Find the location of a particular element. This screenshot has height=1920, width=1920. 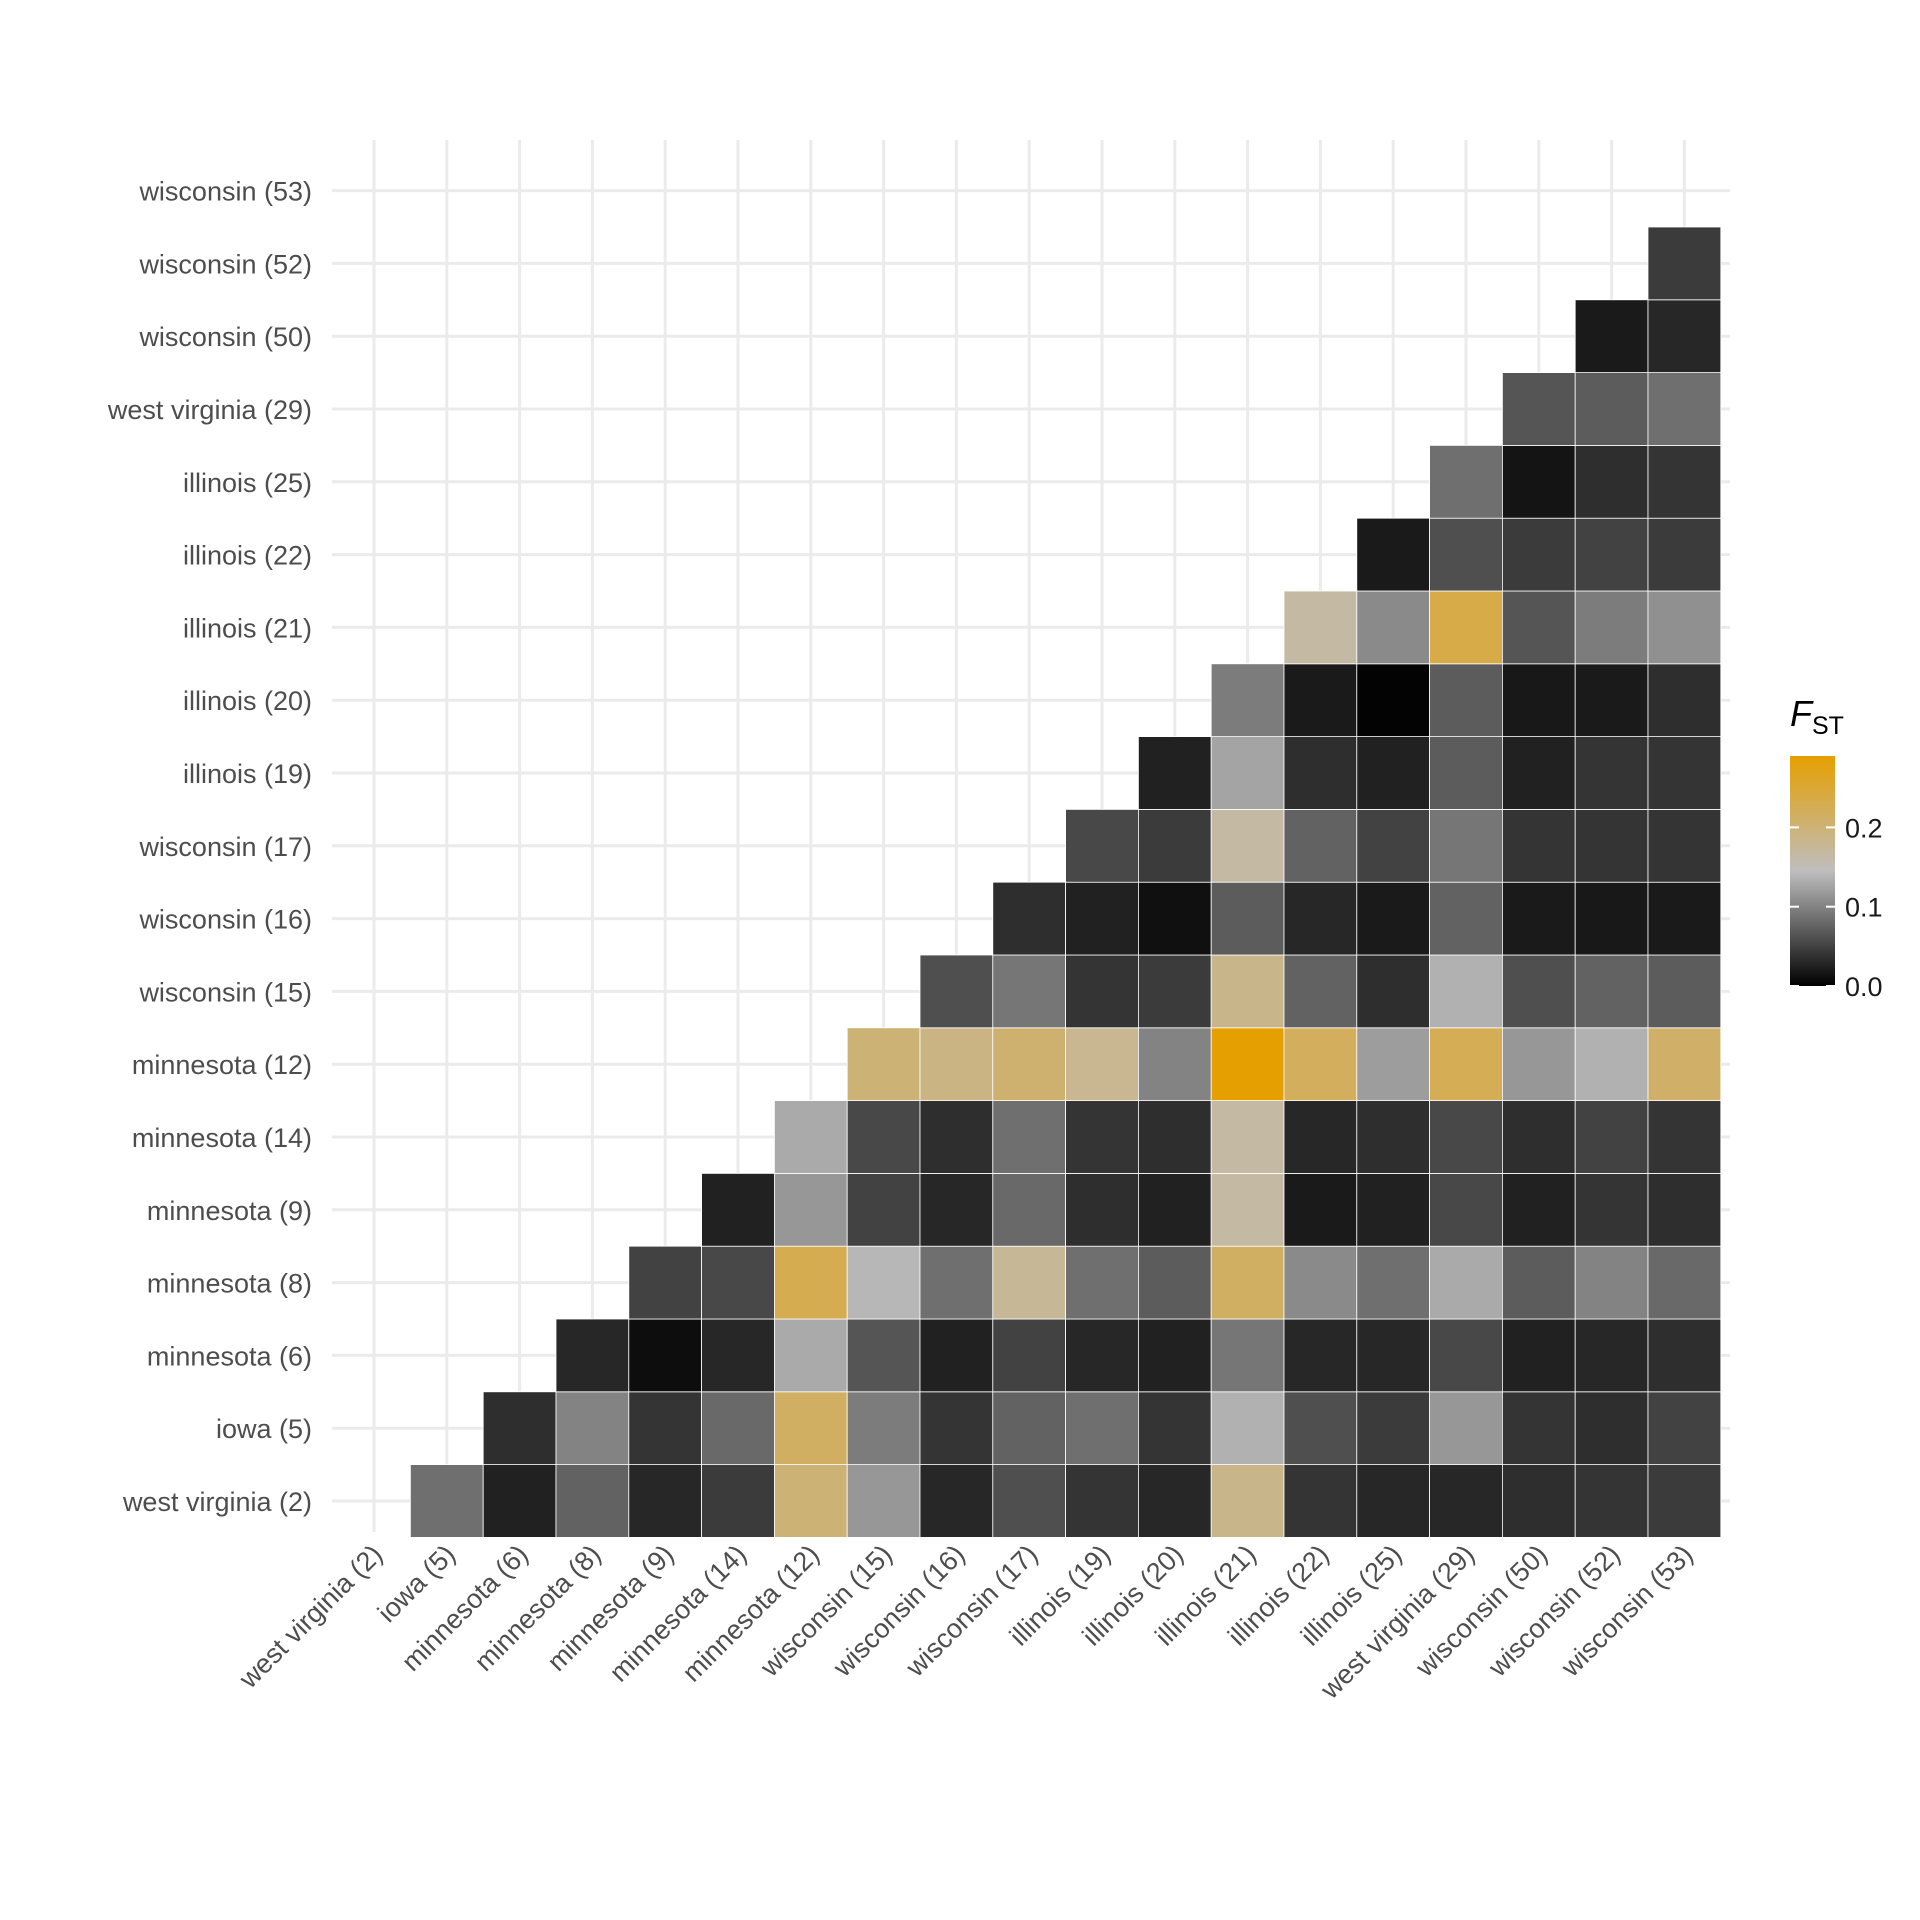

y-tick-label: illinois (20) is located at coordinates (247, 701).